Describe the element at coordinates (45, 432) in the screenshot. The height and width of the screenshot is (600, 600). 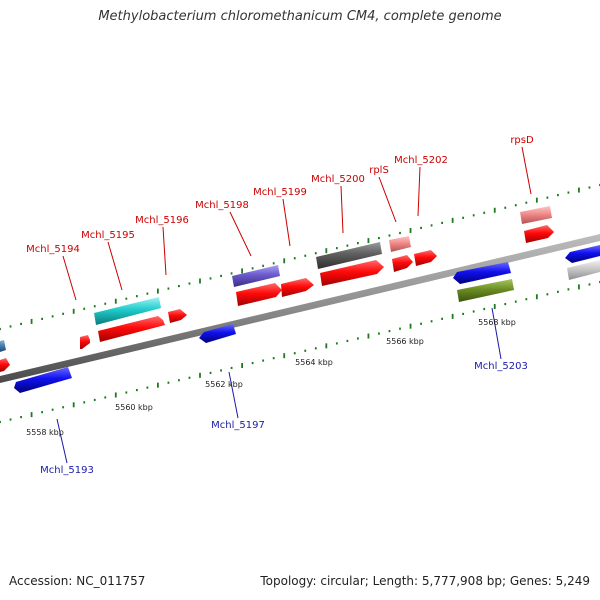
I see `scale-label: 5558 kbp` at that location.